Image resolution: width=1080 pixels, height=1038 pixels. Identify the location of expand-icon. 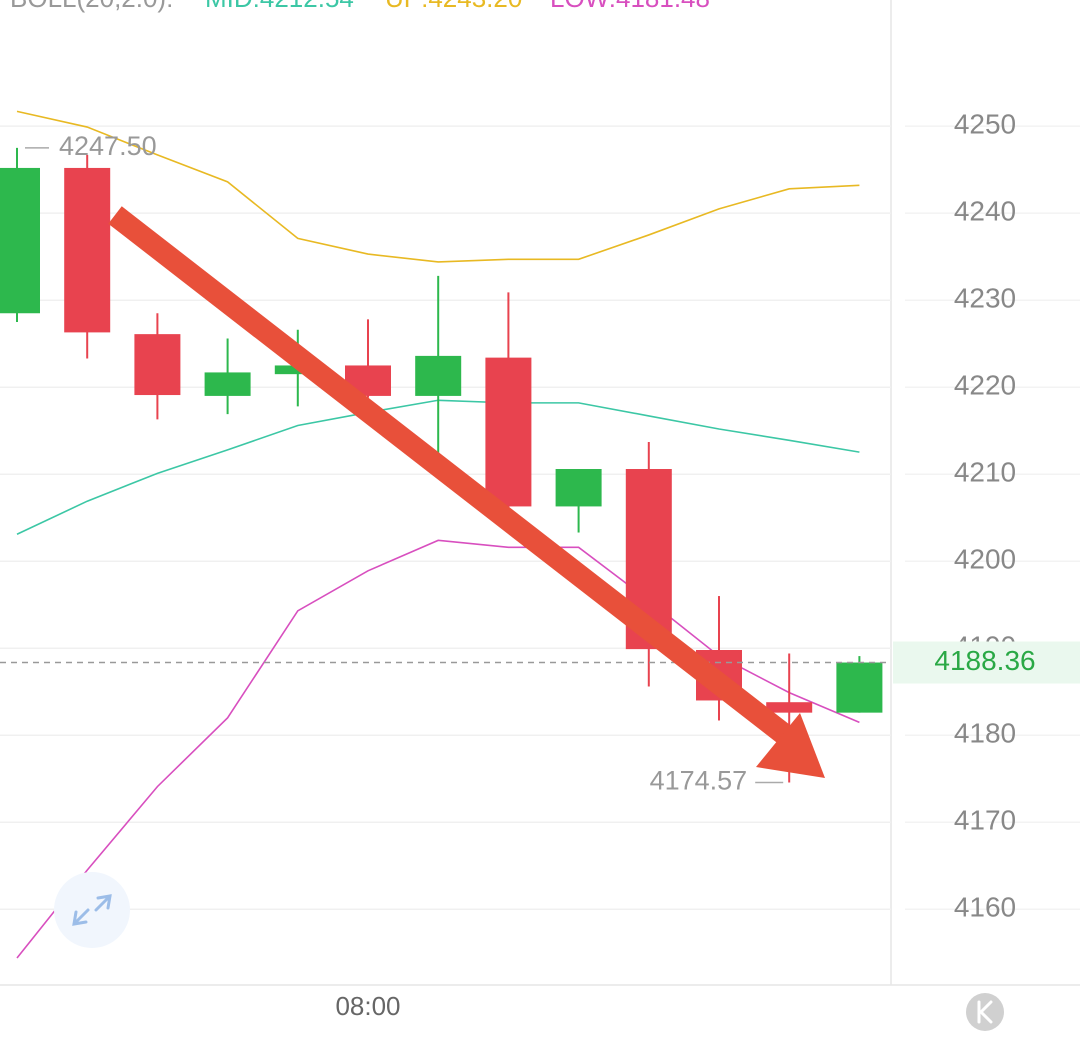
(92, 910).